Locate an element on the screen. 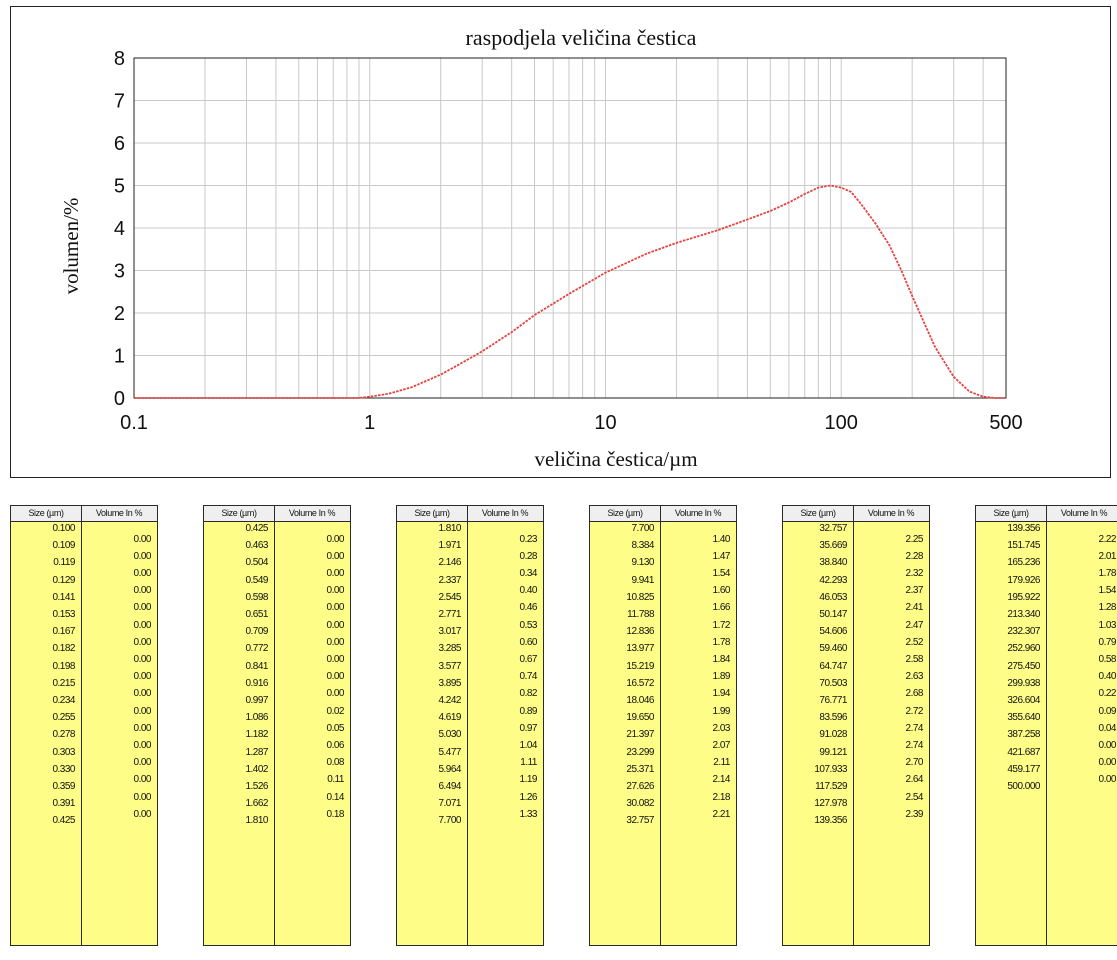 This screenshot has width=1117, height=960. size-cell: 0.330 is located at coordinates (63, 769).